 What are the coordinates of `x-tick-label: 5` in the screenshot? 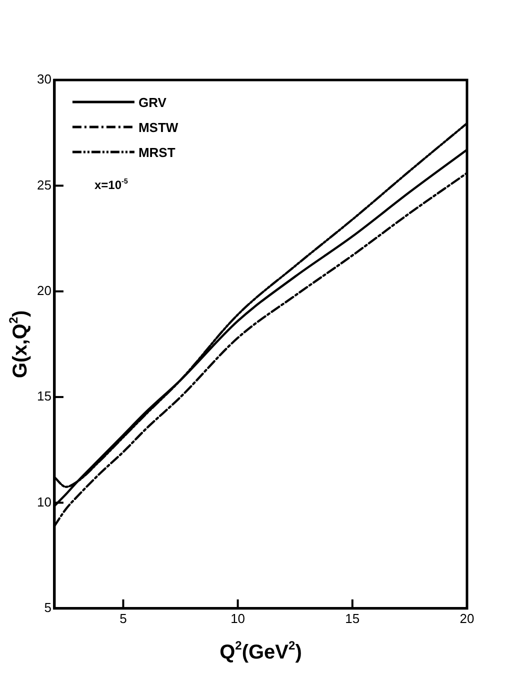 It's located at (123, 618).